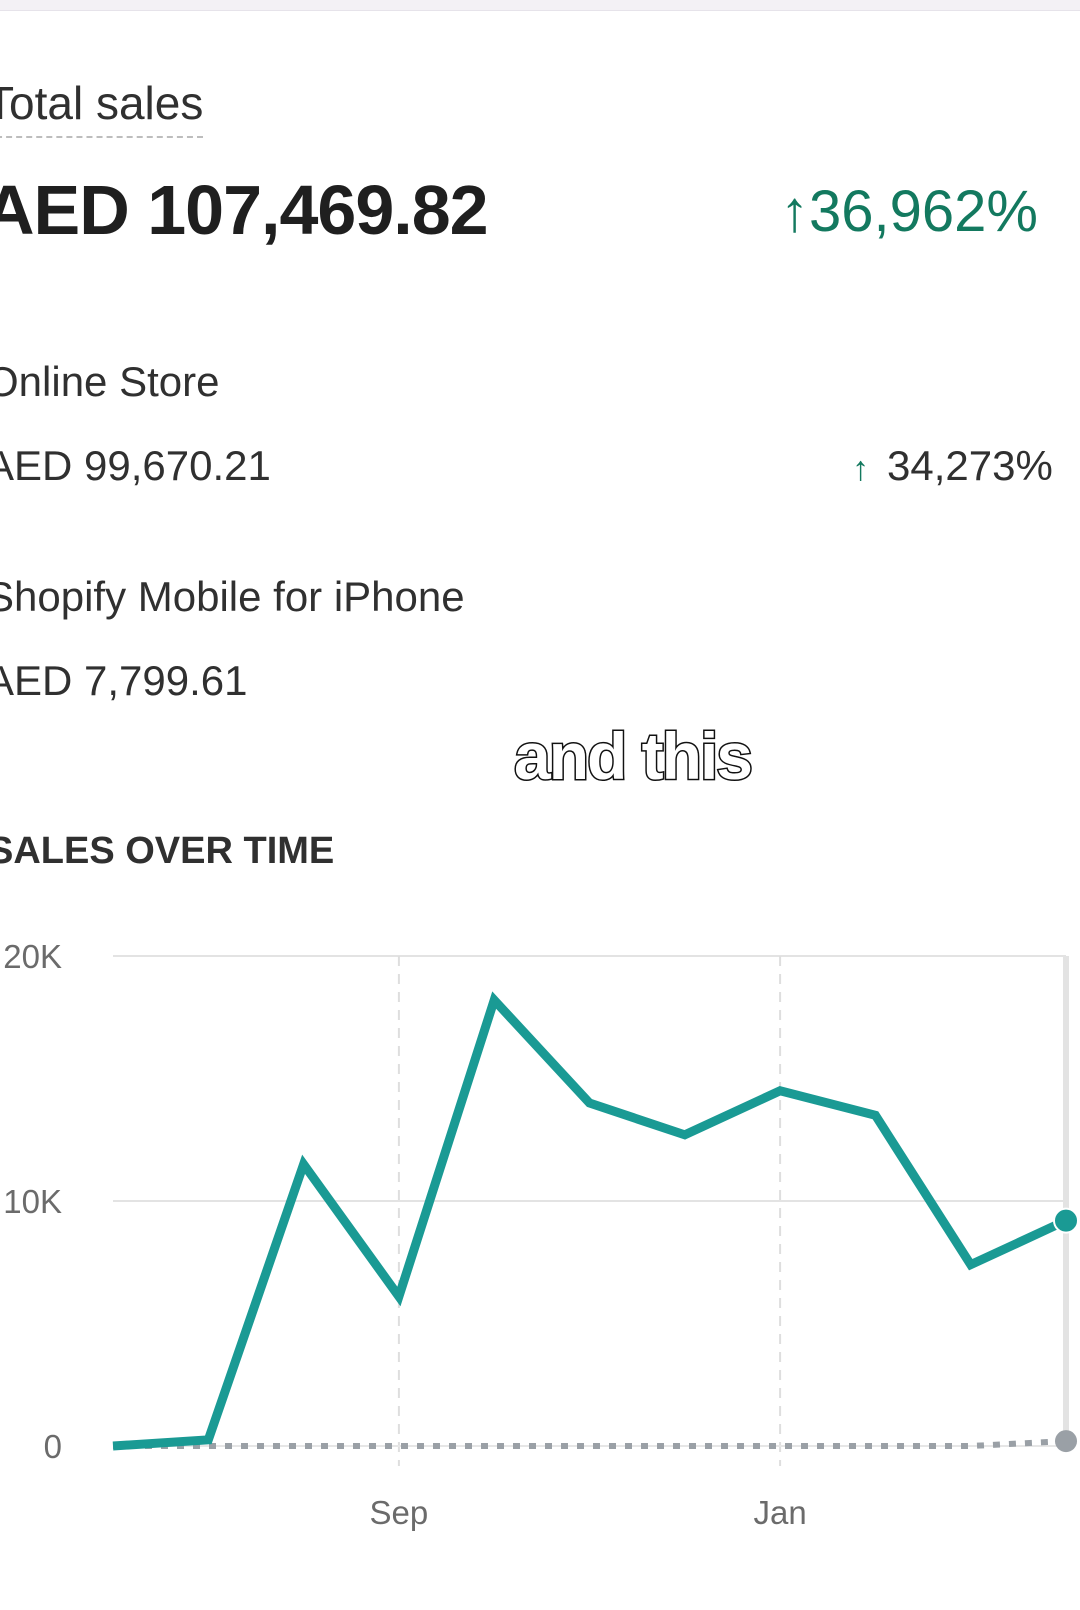 The height and width of the screenshot is (1610, 1080). I want to click on change-value: 34,273%, so click(970, 465).